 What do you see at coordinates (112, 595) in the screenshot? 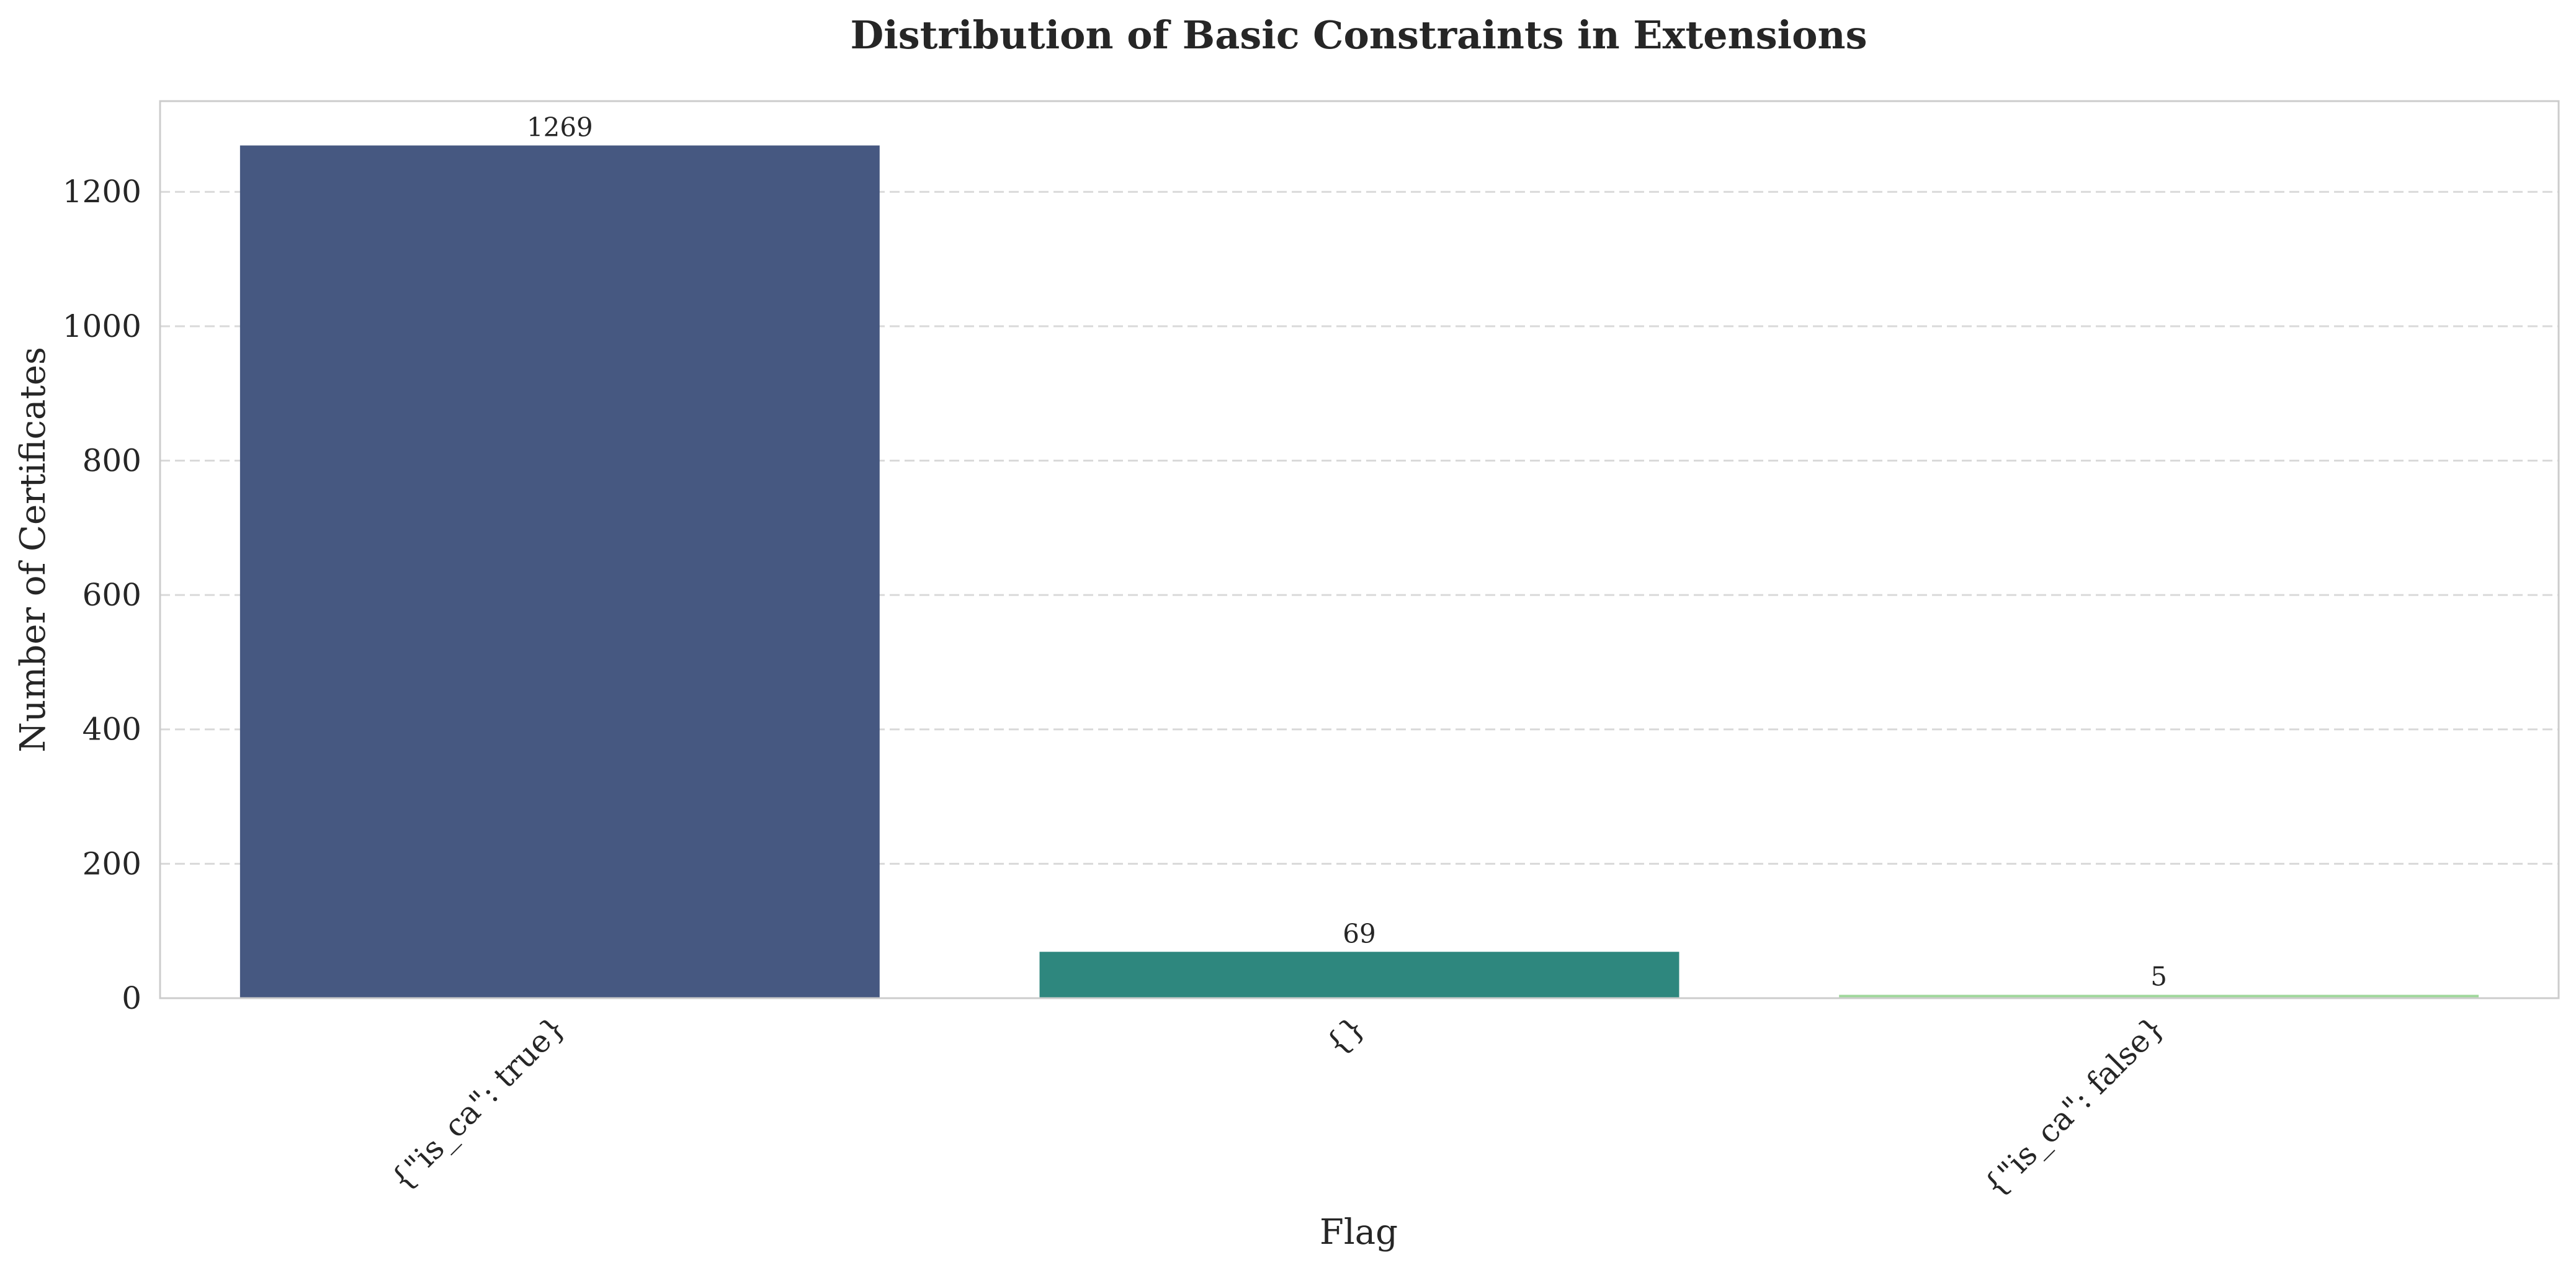
I see `y-tick-label: 600` at bounding box center [112, 595].